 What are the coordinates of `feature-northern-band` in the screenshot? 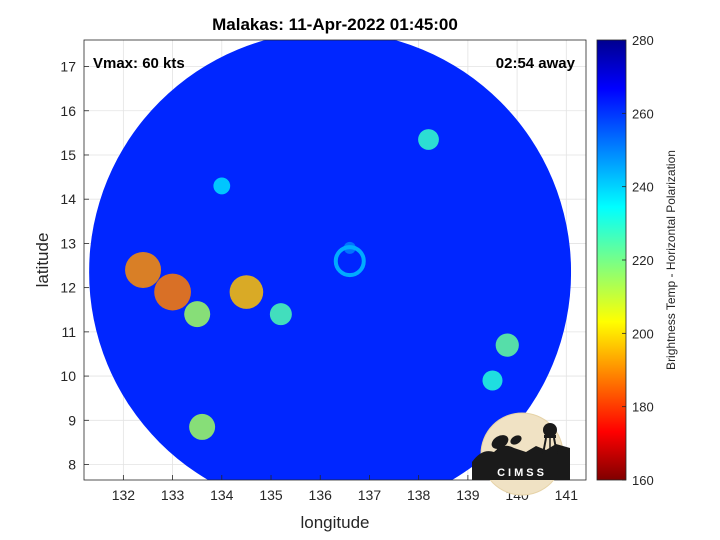 It's located at (222, 186).